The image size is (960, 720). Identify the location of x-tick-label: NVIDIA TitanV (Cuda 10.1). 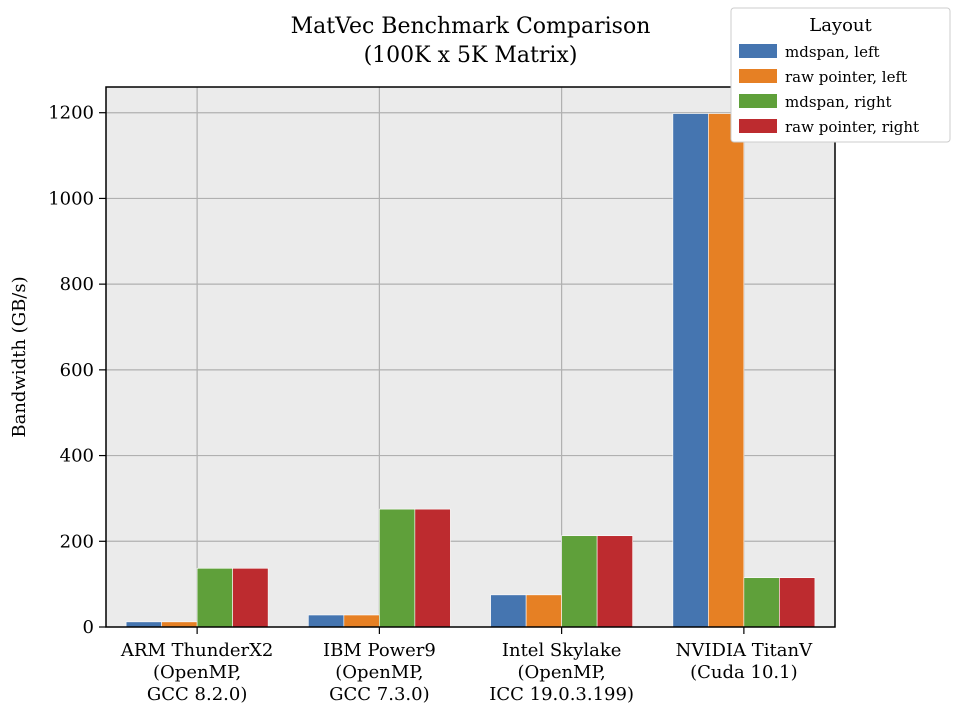
(744, 661).